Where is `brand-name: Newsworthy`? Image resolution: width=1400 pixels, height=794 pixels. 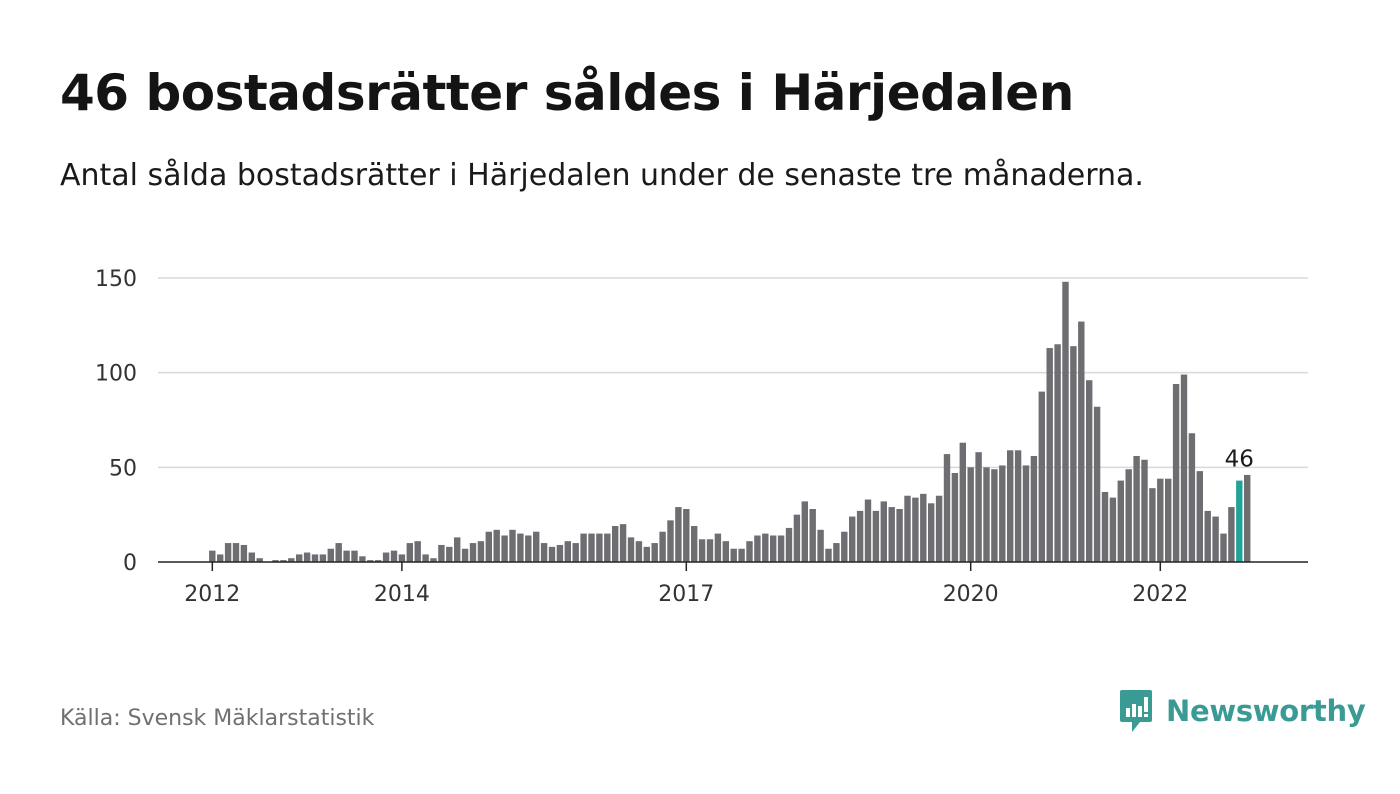 brand-name: Newsworthy is located at coordinates (1266, 711).